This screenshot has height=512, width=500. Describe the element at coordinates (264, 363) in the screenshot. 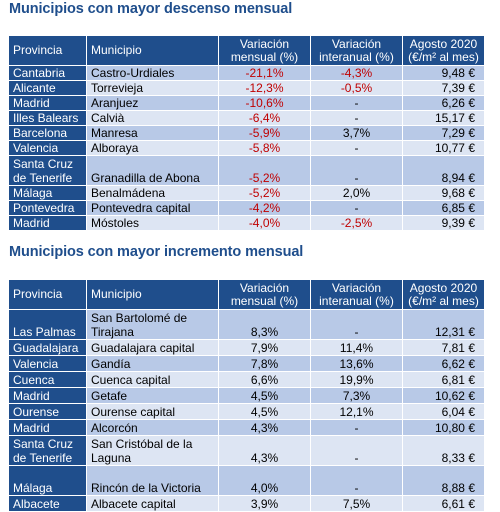

I see `variacion-mensual-cell: 7,8%` at that location.